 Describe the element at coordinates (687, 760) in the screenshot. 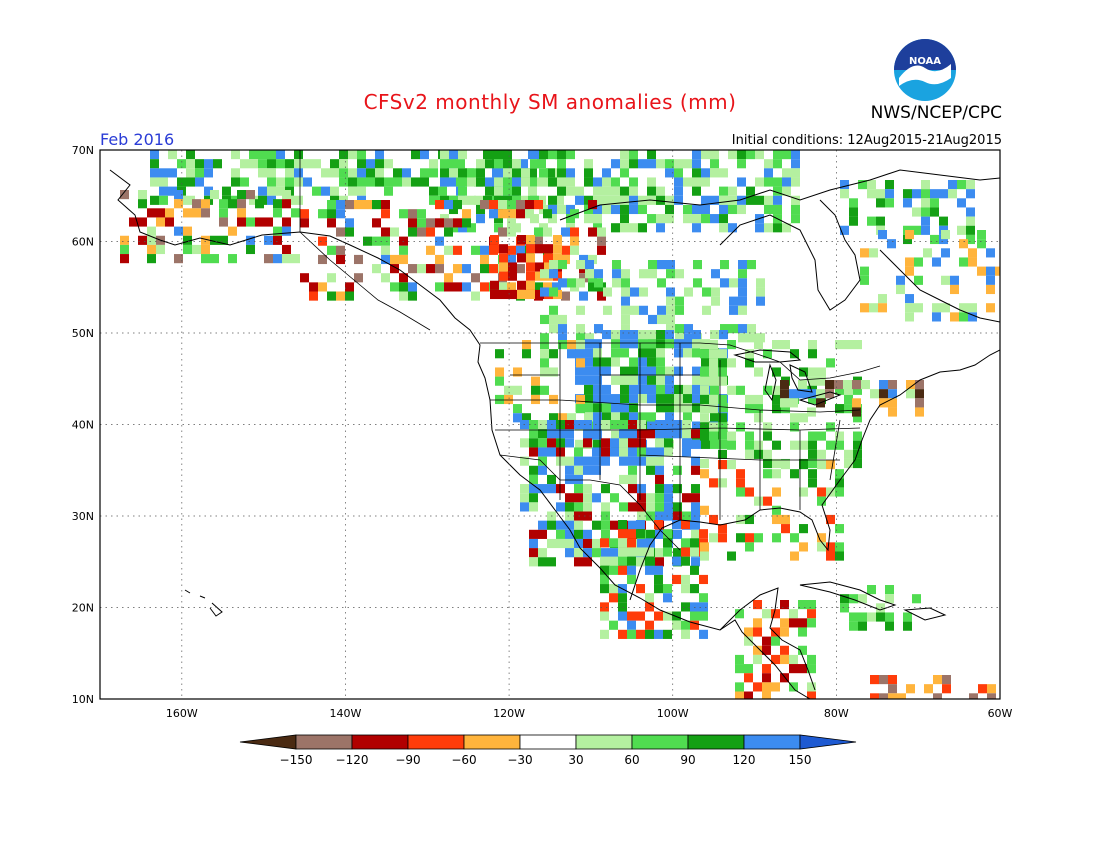

I see `legend-tick-label: 90` at that location.